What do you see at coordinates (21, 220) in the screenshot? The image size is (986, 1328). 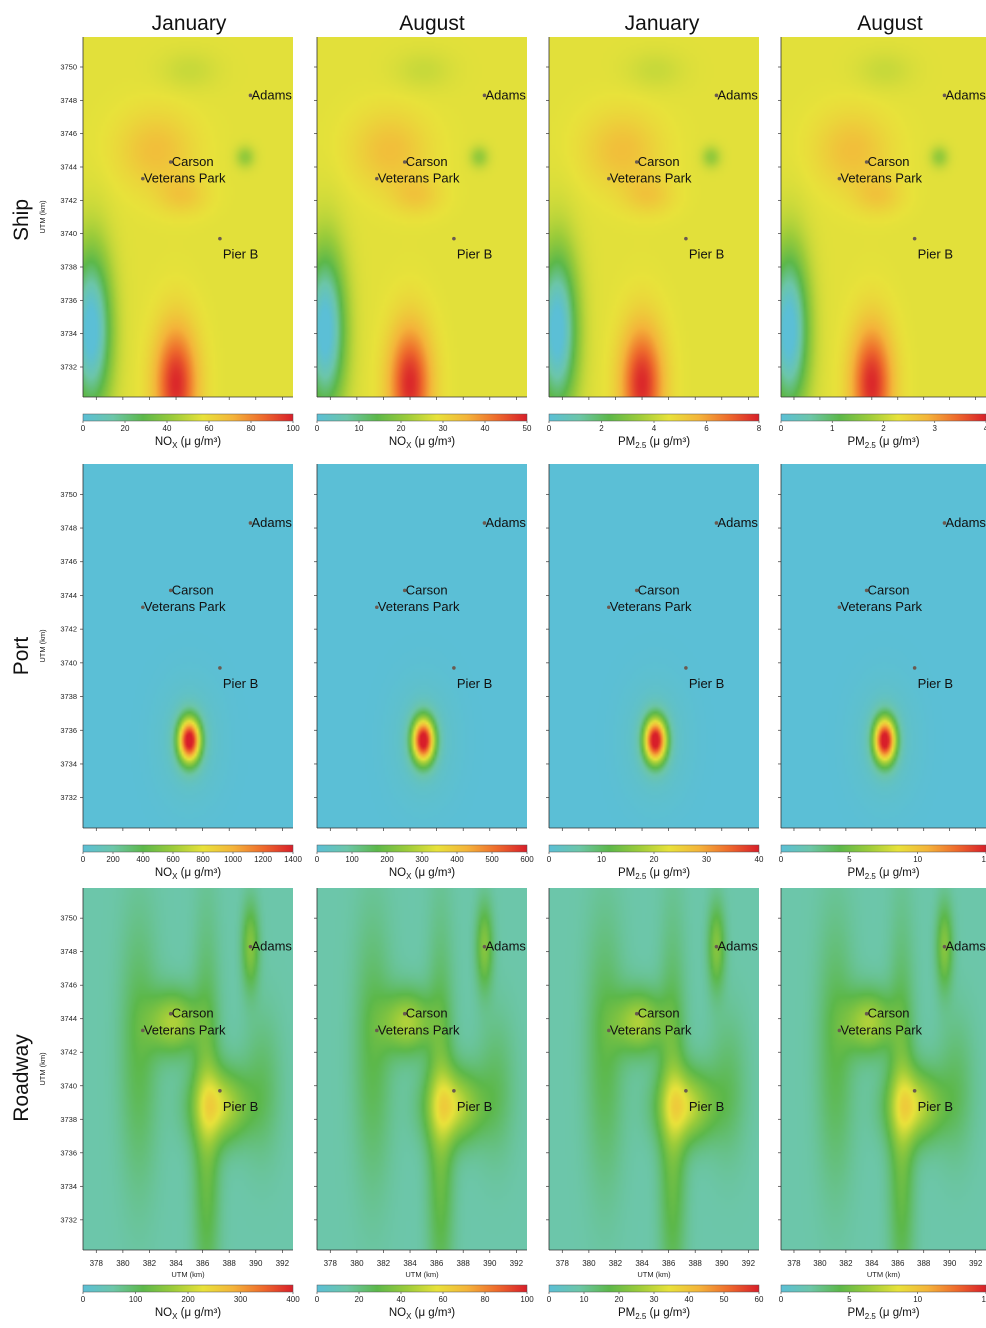 I see `row-title: Ship` at bounding box center [21, 220].